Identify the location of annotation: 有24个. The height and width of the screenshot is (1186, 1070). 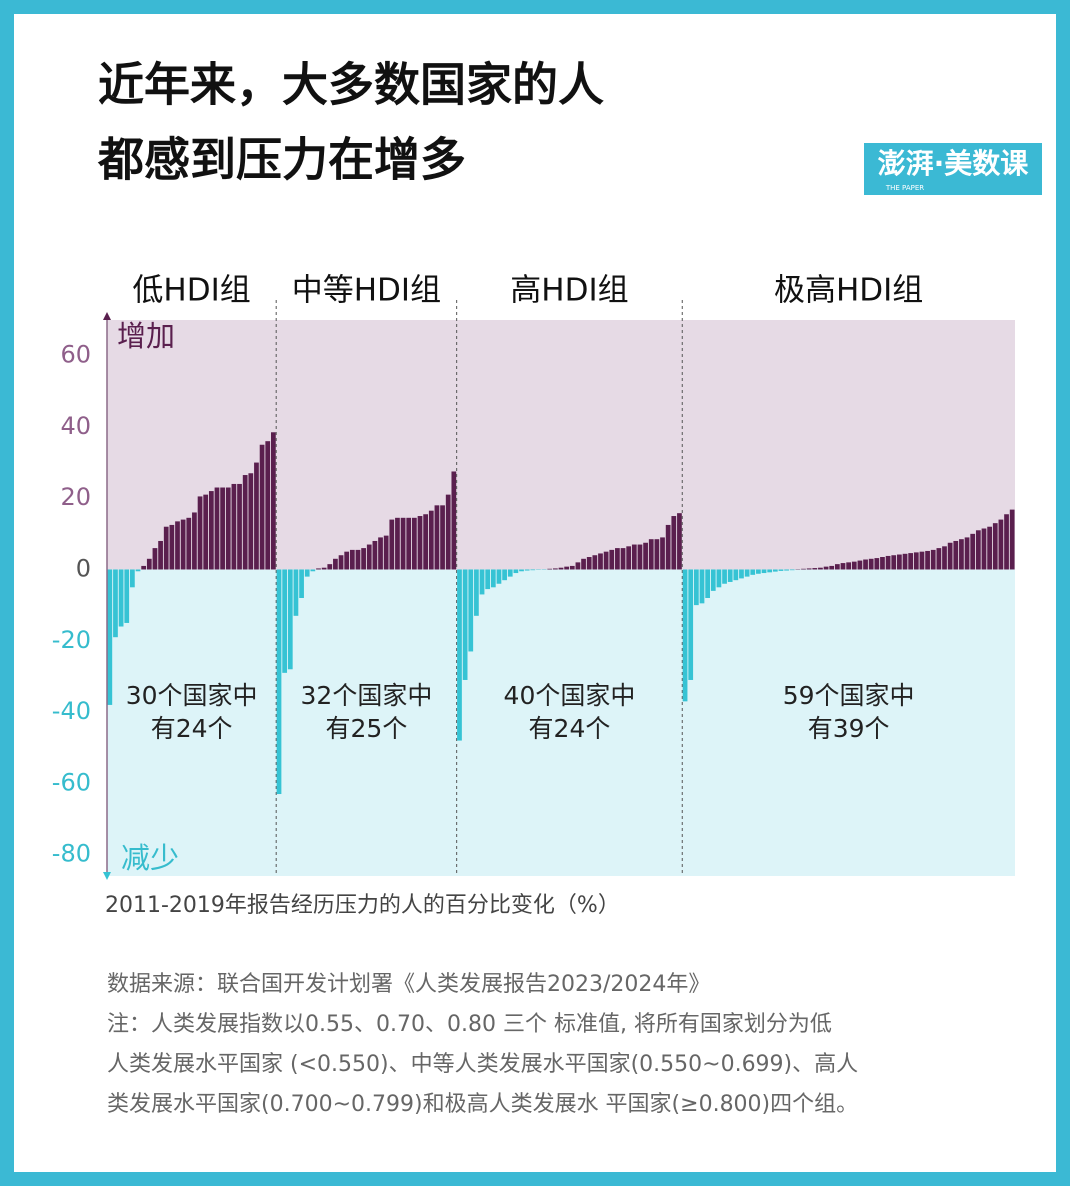
(192, 728).